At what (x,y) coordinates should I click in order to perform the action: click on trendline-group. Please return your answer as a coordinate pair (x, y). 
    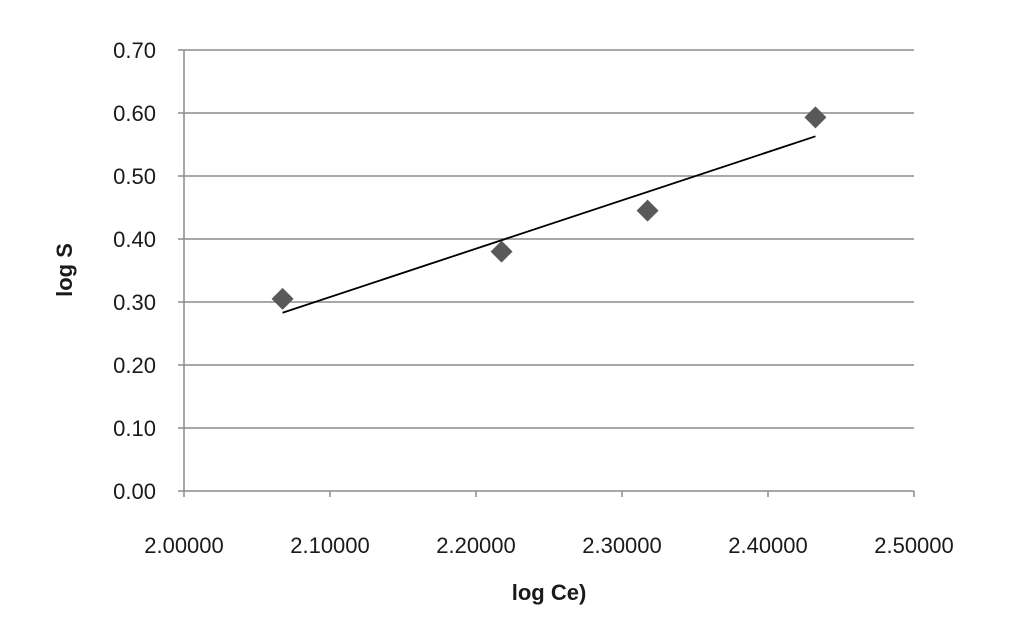
    Looking at the image, I should click on (549, 224).